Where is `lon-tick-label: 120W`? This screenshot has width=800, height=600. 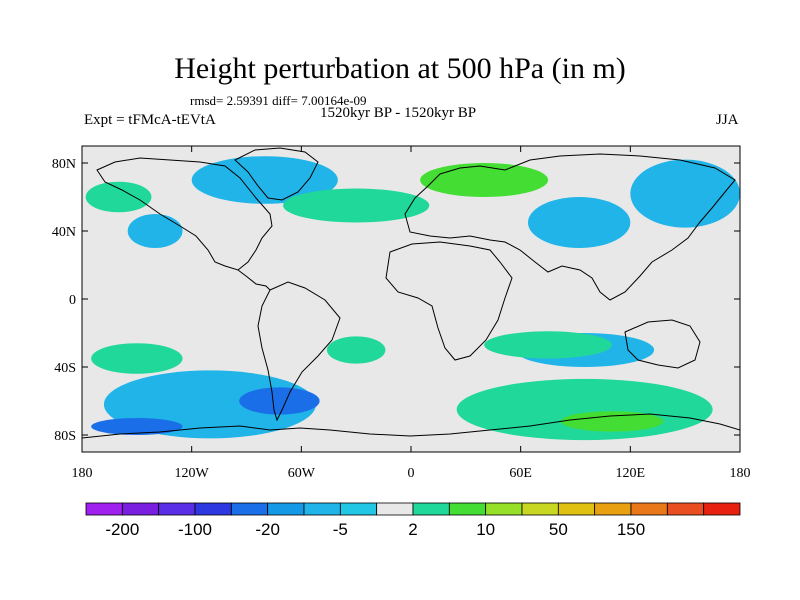
lon-tick-label: 120W is located at coordinates (192, 473).